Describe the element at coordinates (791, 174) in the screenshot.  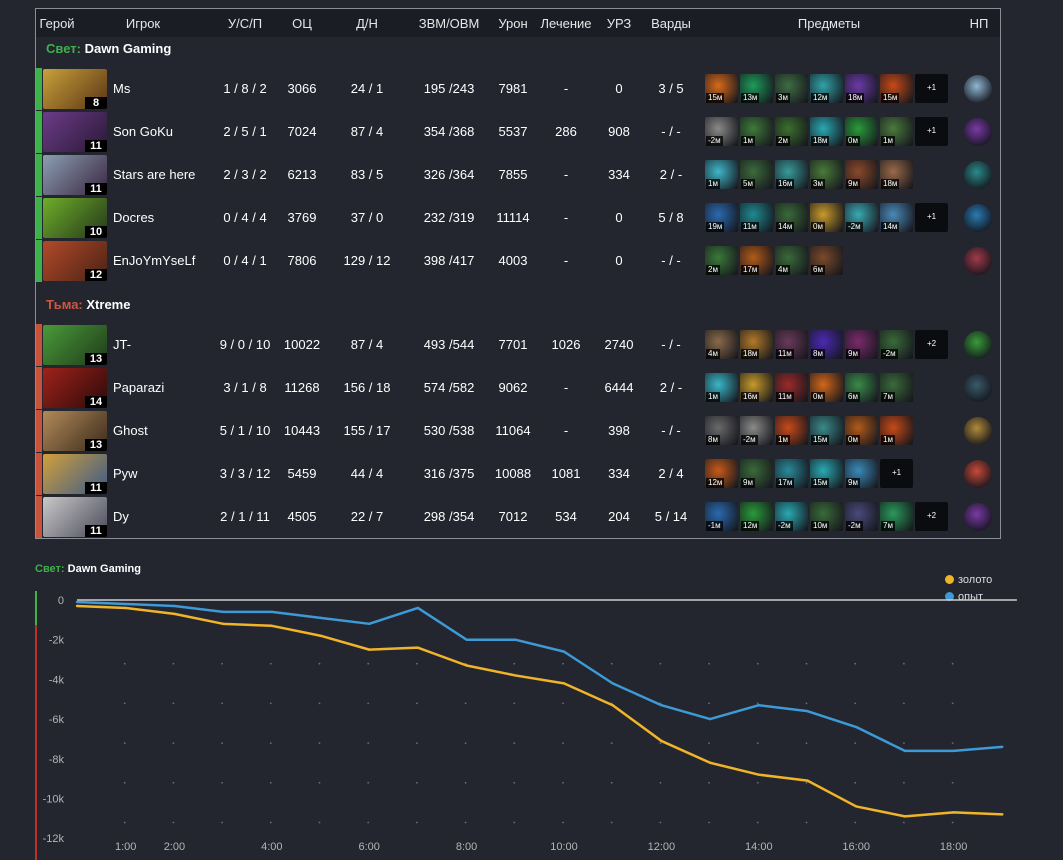
I see `item-icon: 16м` at that location.